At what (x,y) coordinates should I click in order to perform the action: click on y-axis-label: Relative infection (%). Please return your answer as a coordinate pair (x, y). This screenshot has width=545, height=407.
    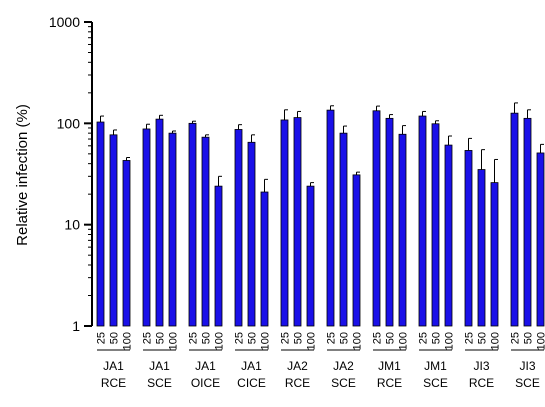
    Looking at the image, I should click on (22, 175).